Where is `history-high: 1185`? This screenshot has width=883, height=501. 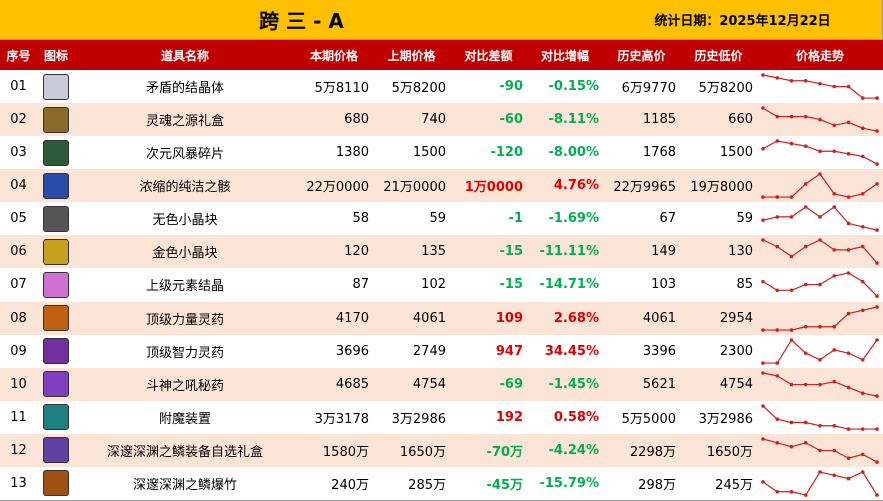
history-high: 1185 is located at coordinates (642, 120).